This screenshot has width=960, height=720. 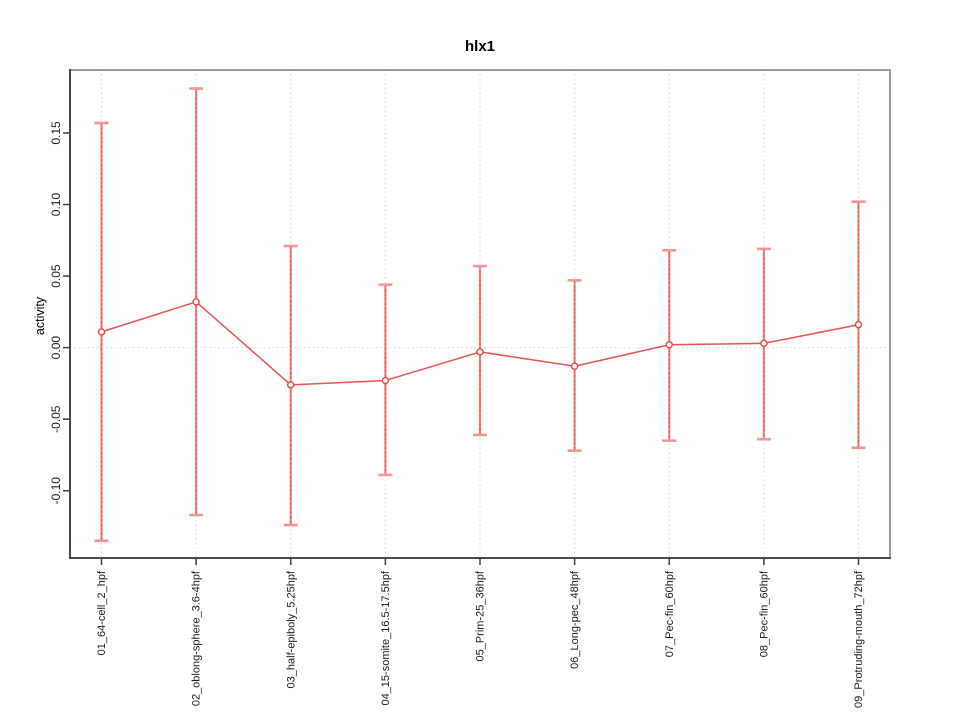 What do you see at coordinates (481, 615) in the screenshot?
I see `x-tick-label: 05_Prim-25_36hpf` at bounding box center [481, 615].